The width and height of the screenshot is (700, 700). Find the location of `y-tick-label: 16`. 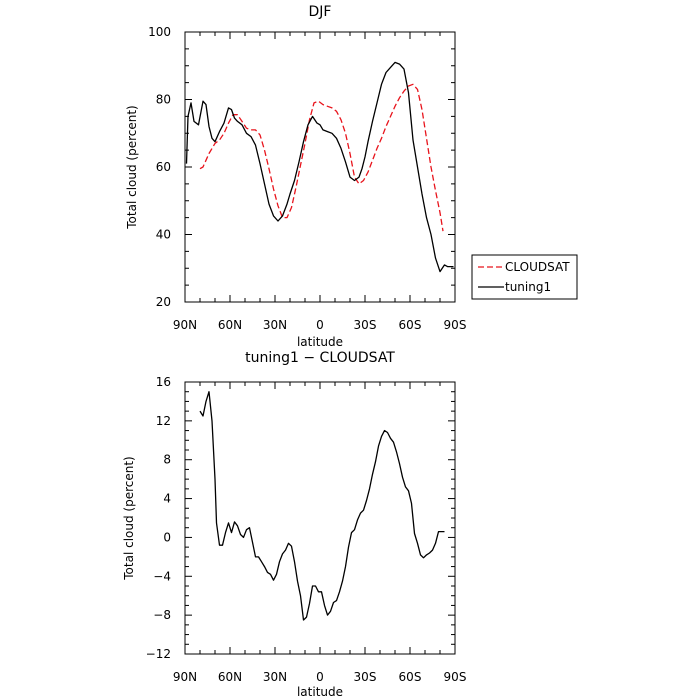

y-tick-label: 16 is located at coordinates (163, 382).